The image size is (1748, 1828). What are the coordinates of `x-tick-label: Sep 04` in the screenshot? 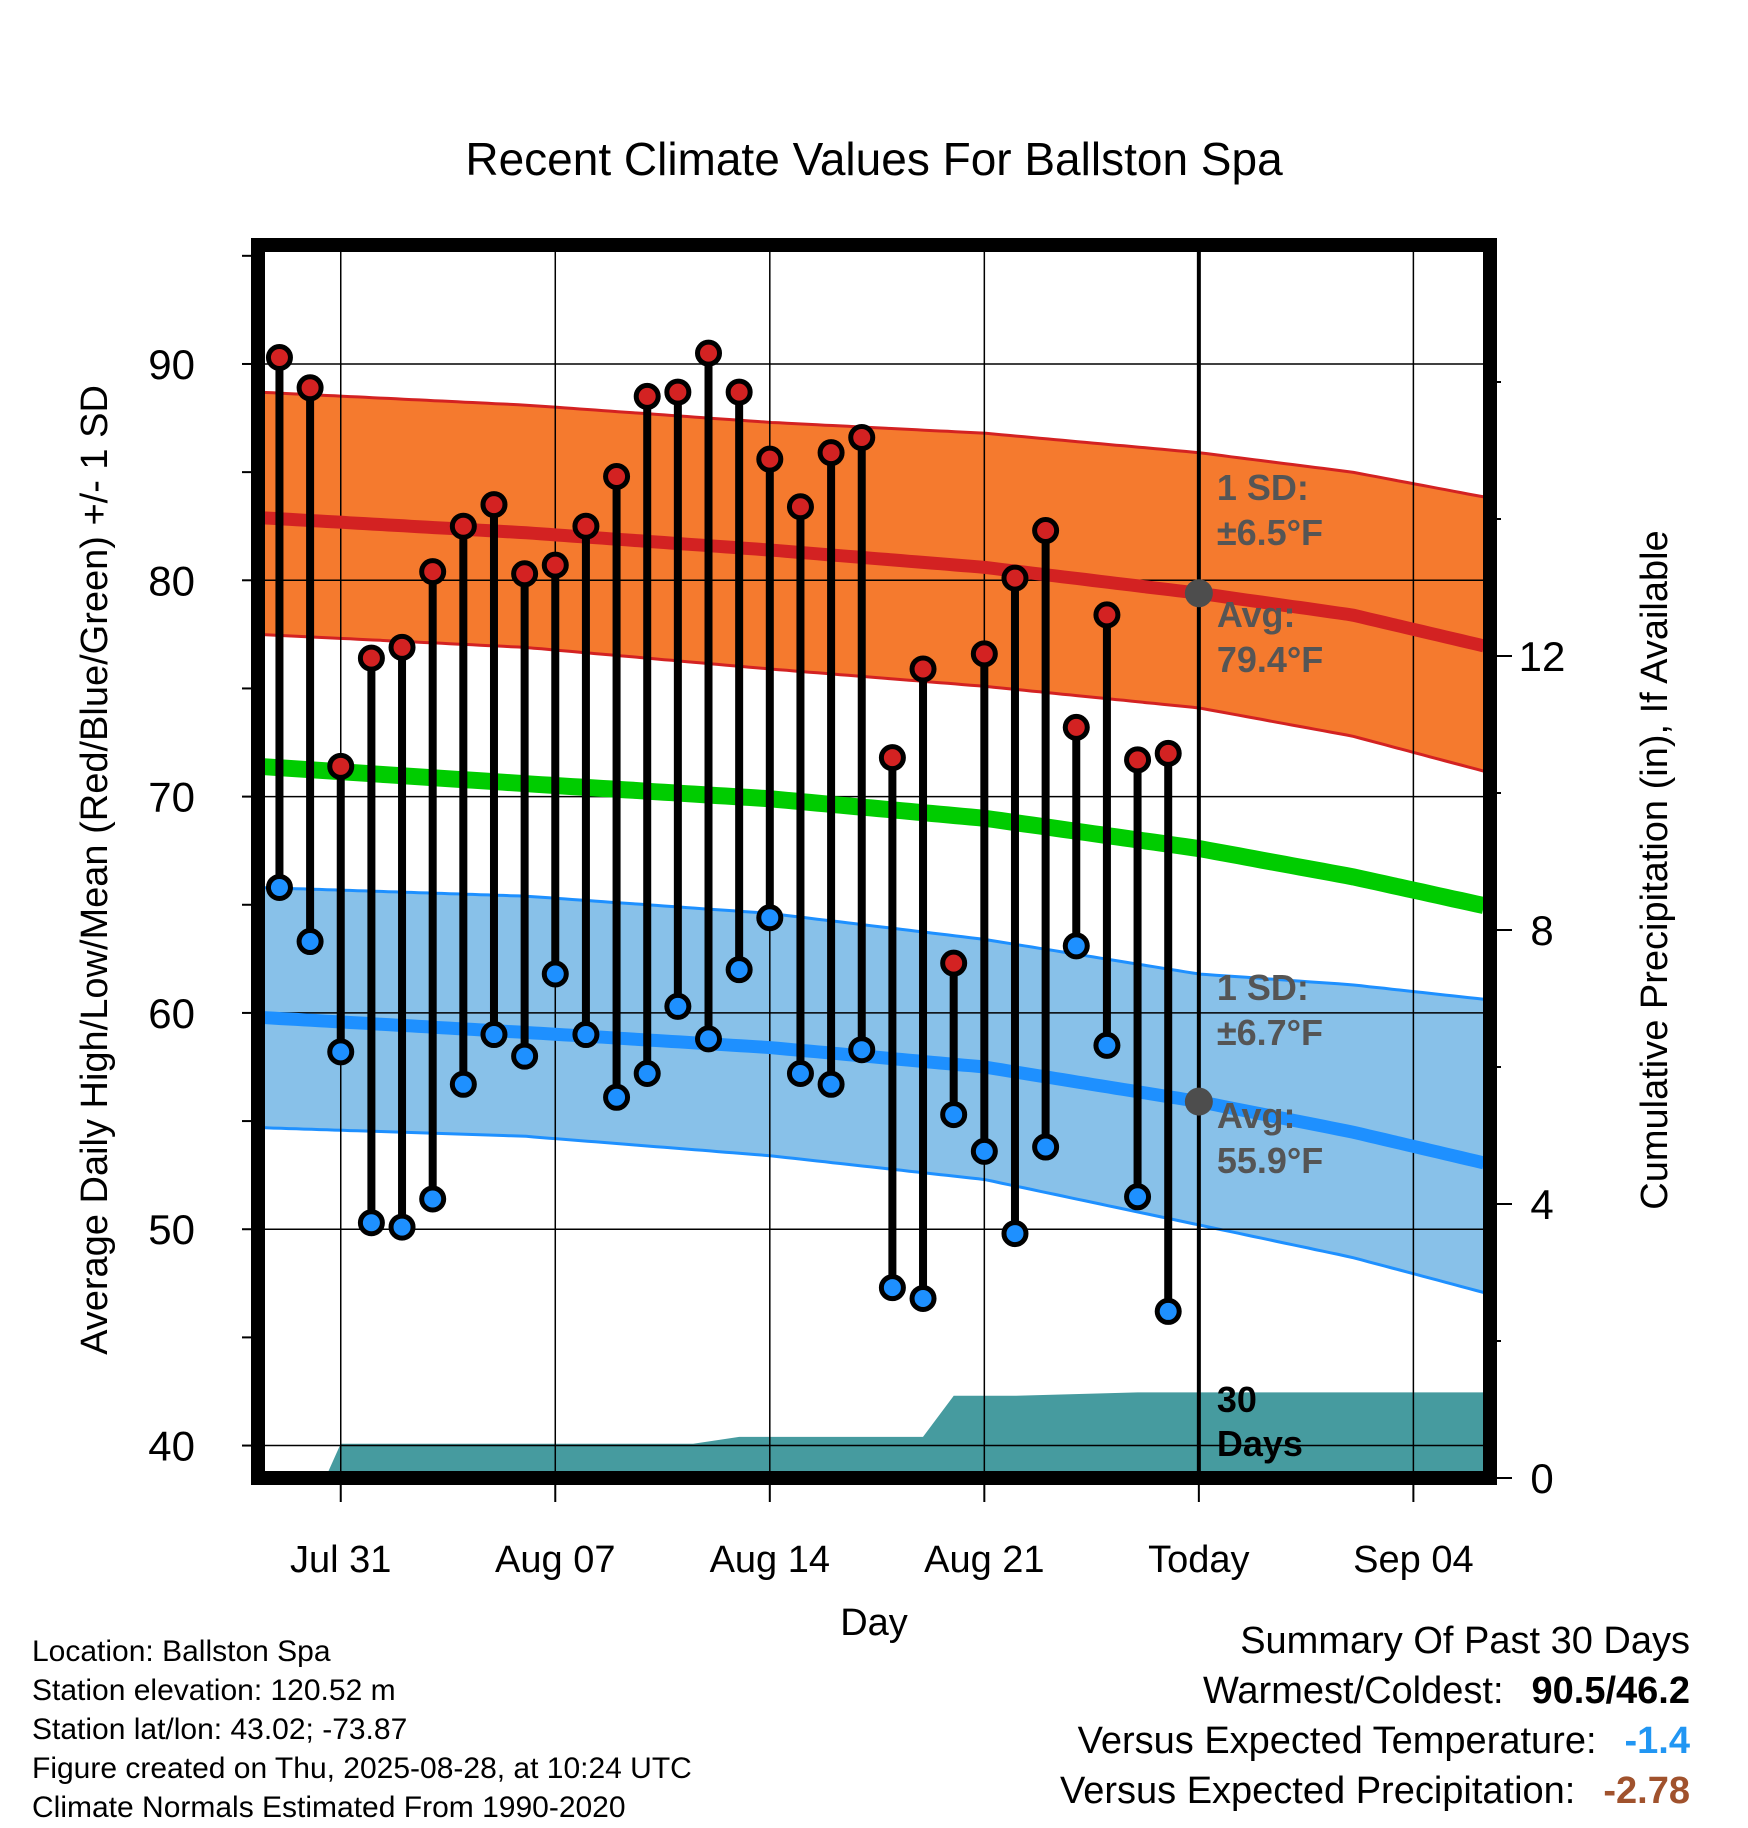 It's located at (1413, 1560).